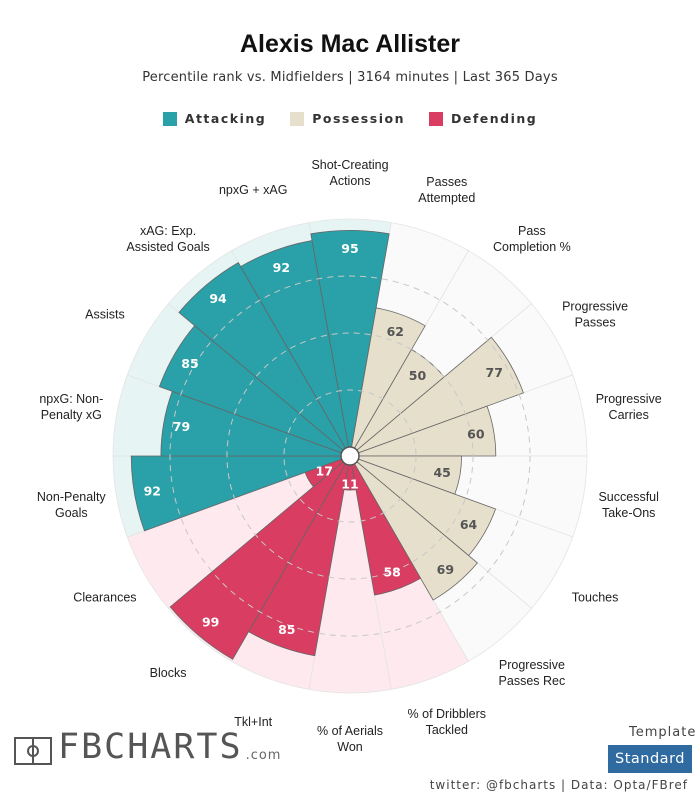 This screenshot has height=800, width=700. What do you see at coordinates (350, 739) in the screenshot?
I see `metric-label: % of Aerials Won` at bounding box center [350, 739].